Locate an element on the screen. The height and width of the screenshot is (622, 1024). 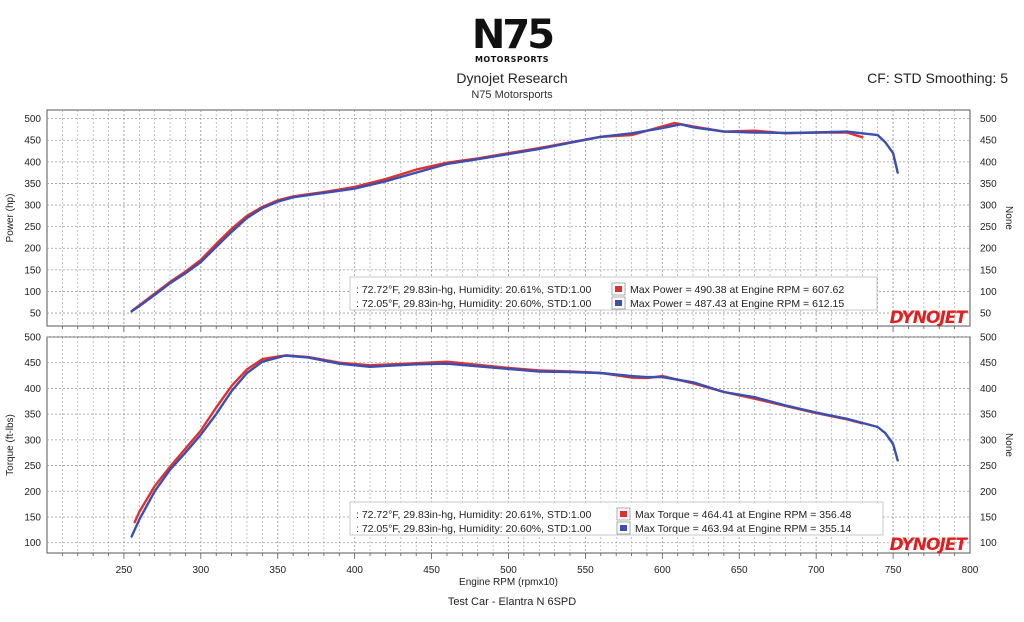
logo-mark: N75 is located at coordinates (513, 35).